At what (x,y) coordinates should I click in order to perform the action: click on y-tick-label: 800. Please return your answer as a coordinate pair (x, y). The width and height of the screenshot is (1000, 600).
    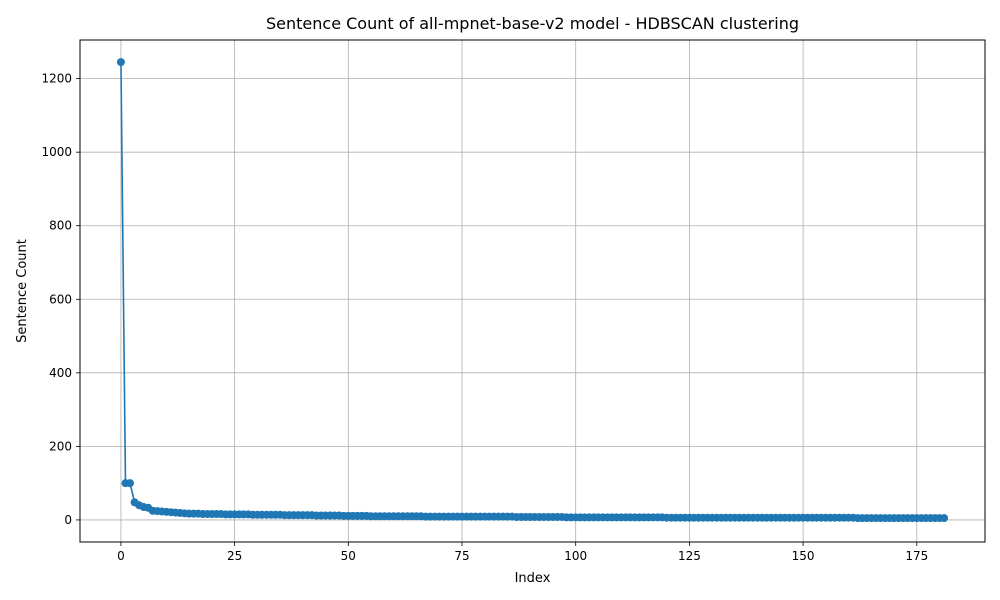
    Looking at the image, I should click on (60, 226).